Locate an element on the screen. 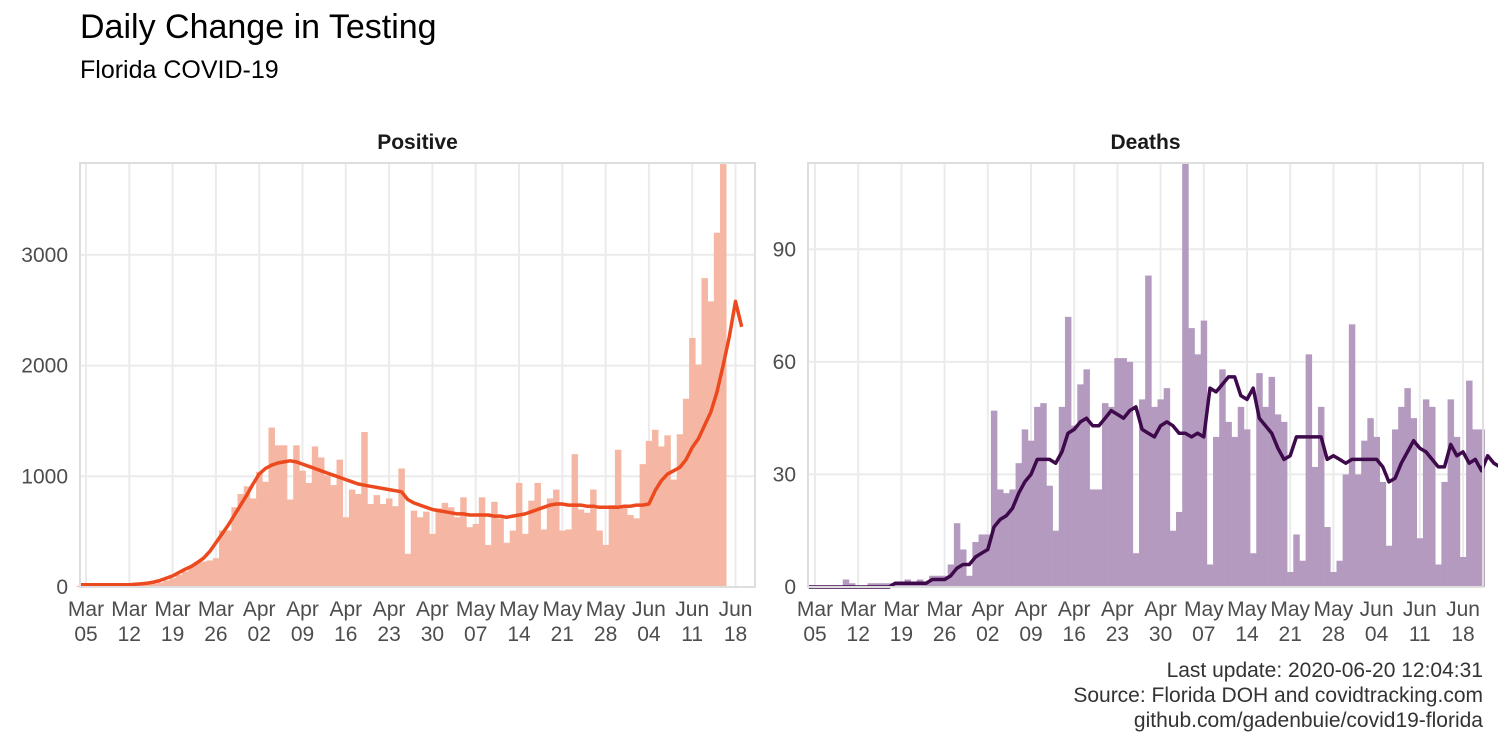 This screenshot has width=1498, height=749. x-tick-label: May 21 is located at coordinates (562, 622).